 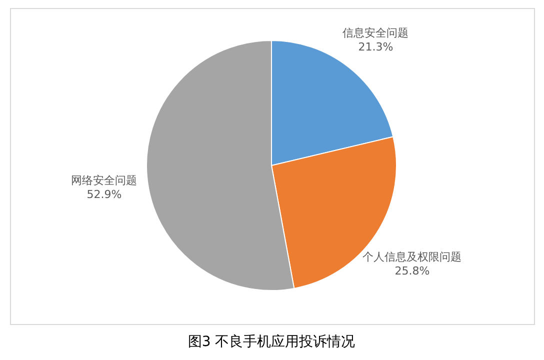 What do you see at coordinates (412, 257) in the screenshot?
I see `slice-label: 个人信息及权限问题` at bounding box center [412, 257].